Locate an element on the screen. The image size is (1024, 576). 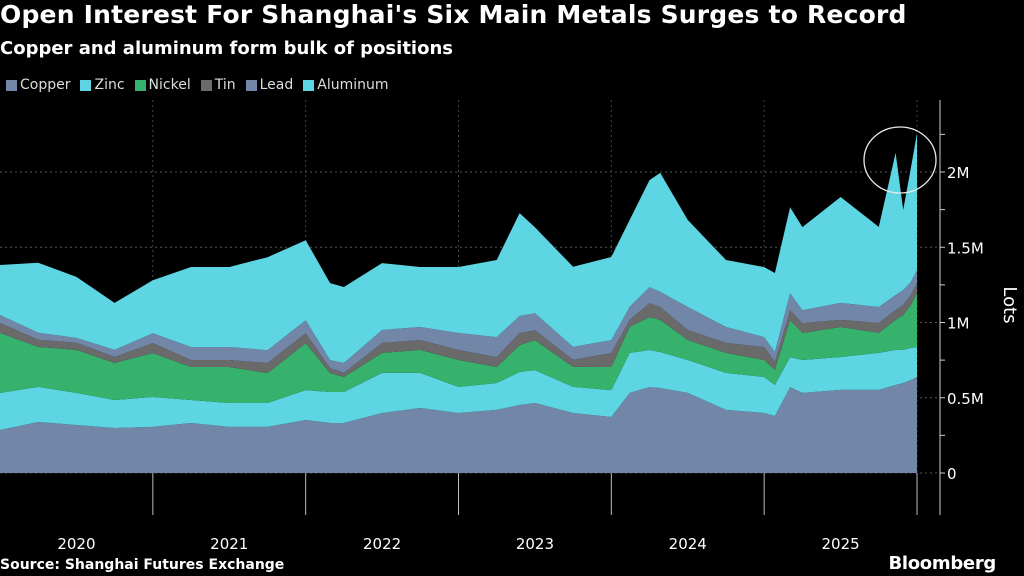
legend-item-aluminum: Aluminum is located at coordinates (346, 85).